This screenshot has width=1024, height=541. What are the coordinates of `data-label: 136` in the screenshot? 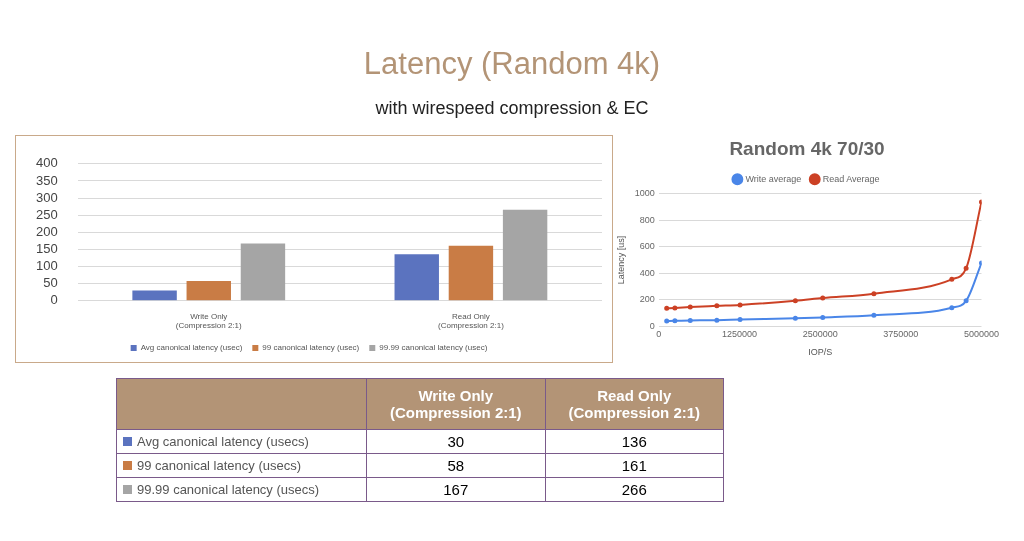 It's located at (634, 441).